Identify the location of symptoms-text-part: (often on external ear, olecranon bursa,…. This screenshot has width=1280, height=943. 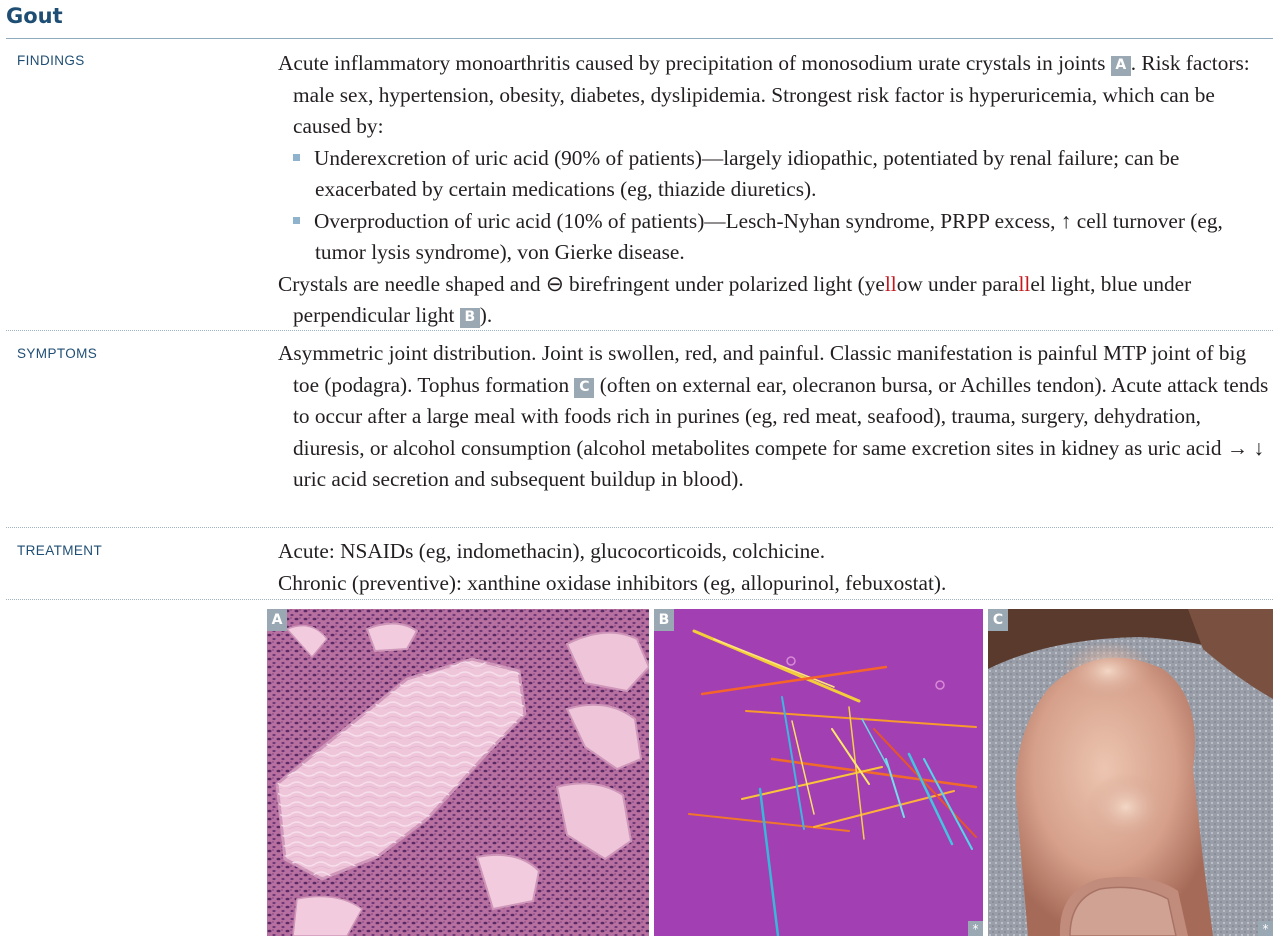
(781, 432).